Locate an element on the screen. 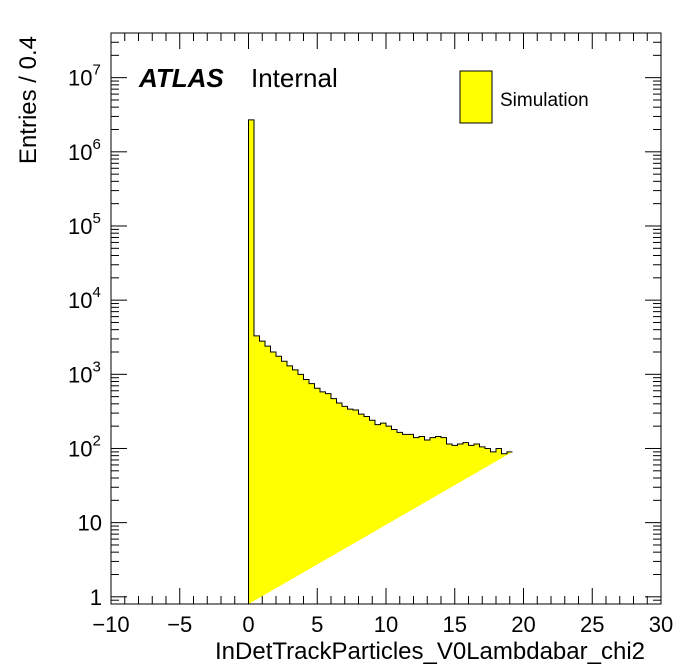 The width and height of the screenshot is (696, 672). x-tick-label: 0 is located at coordinates (248, 624).